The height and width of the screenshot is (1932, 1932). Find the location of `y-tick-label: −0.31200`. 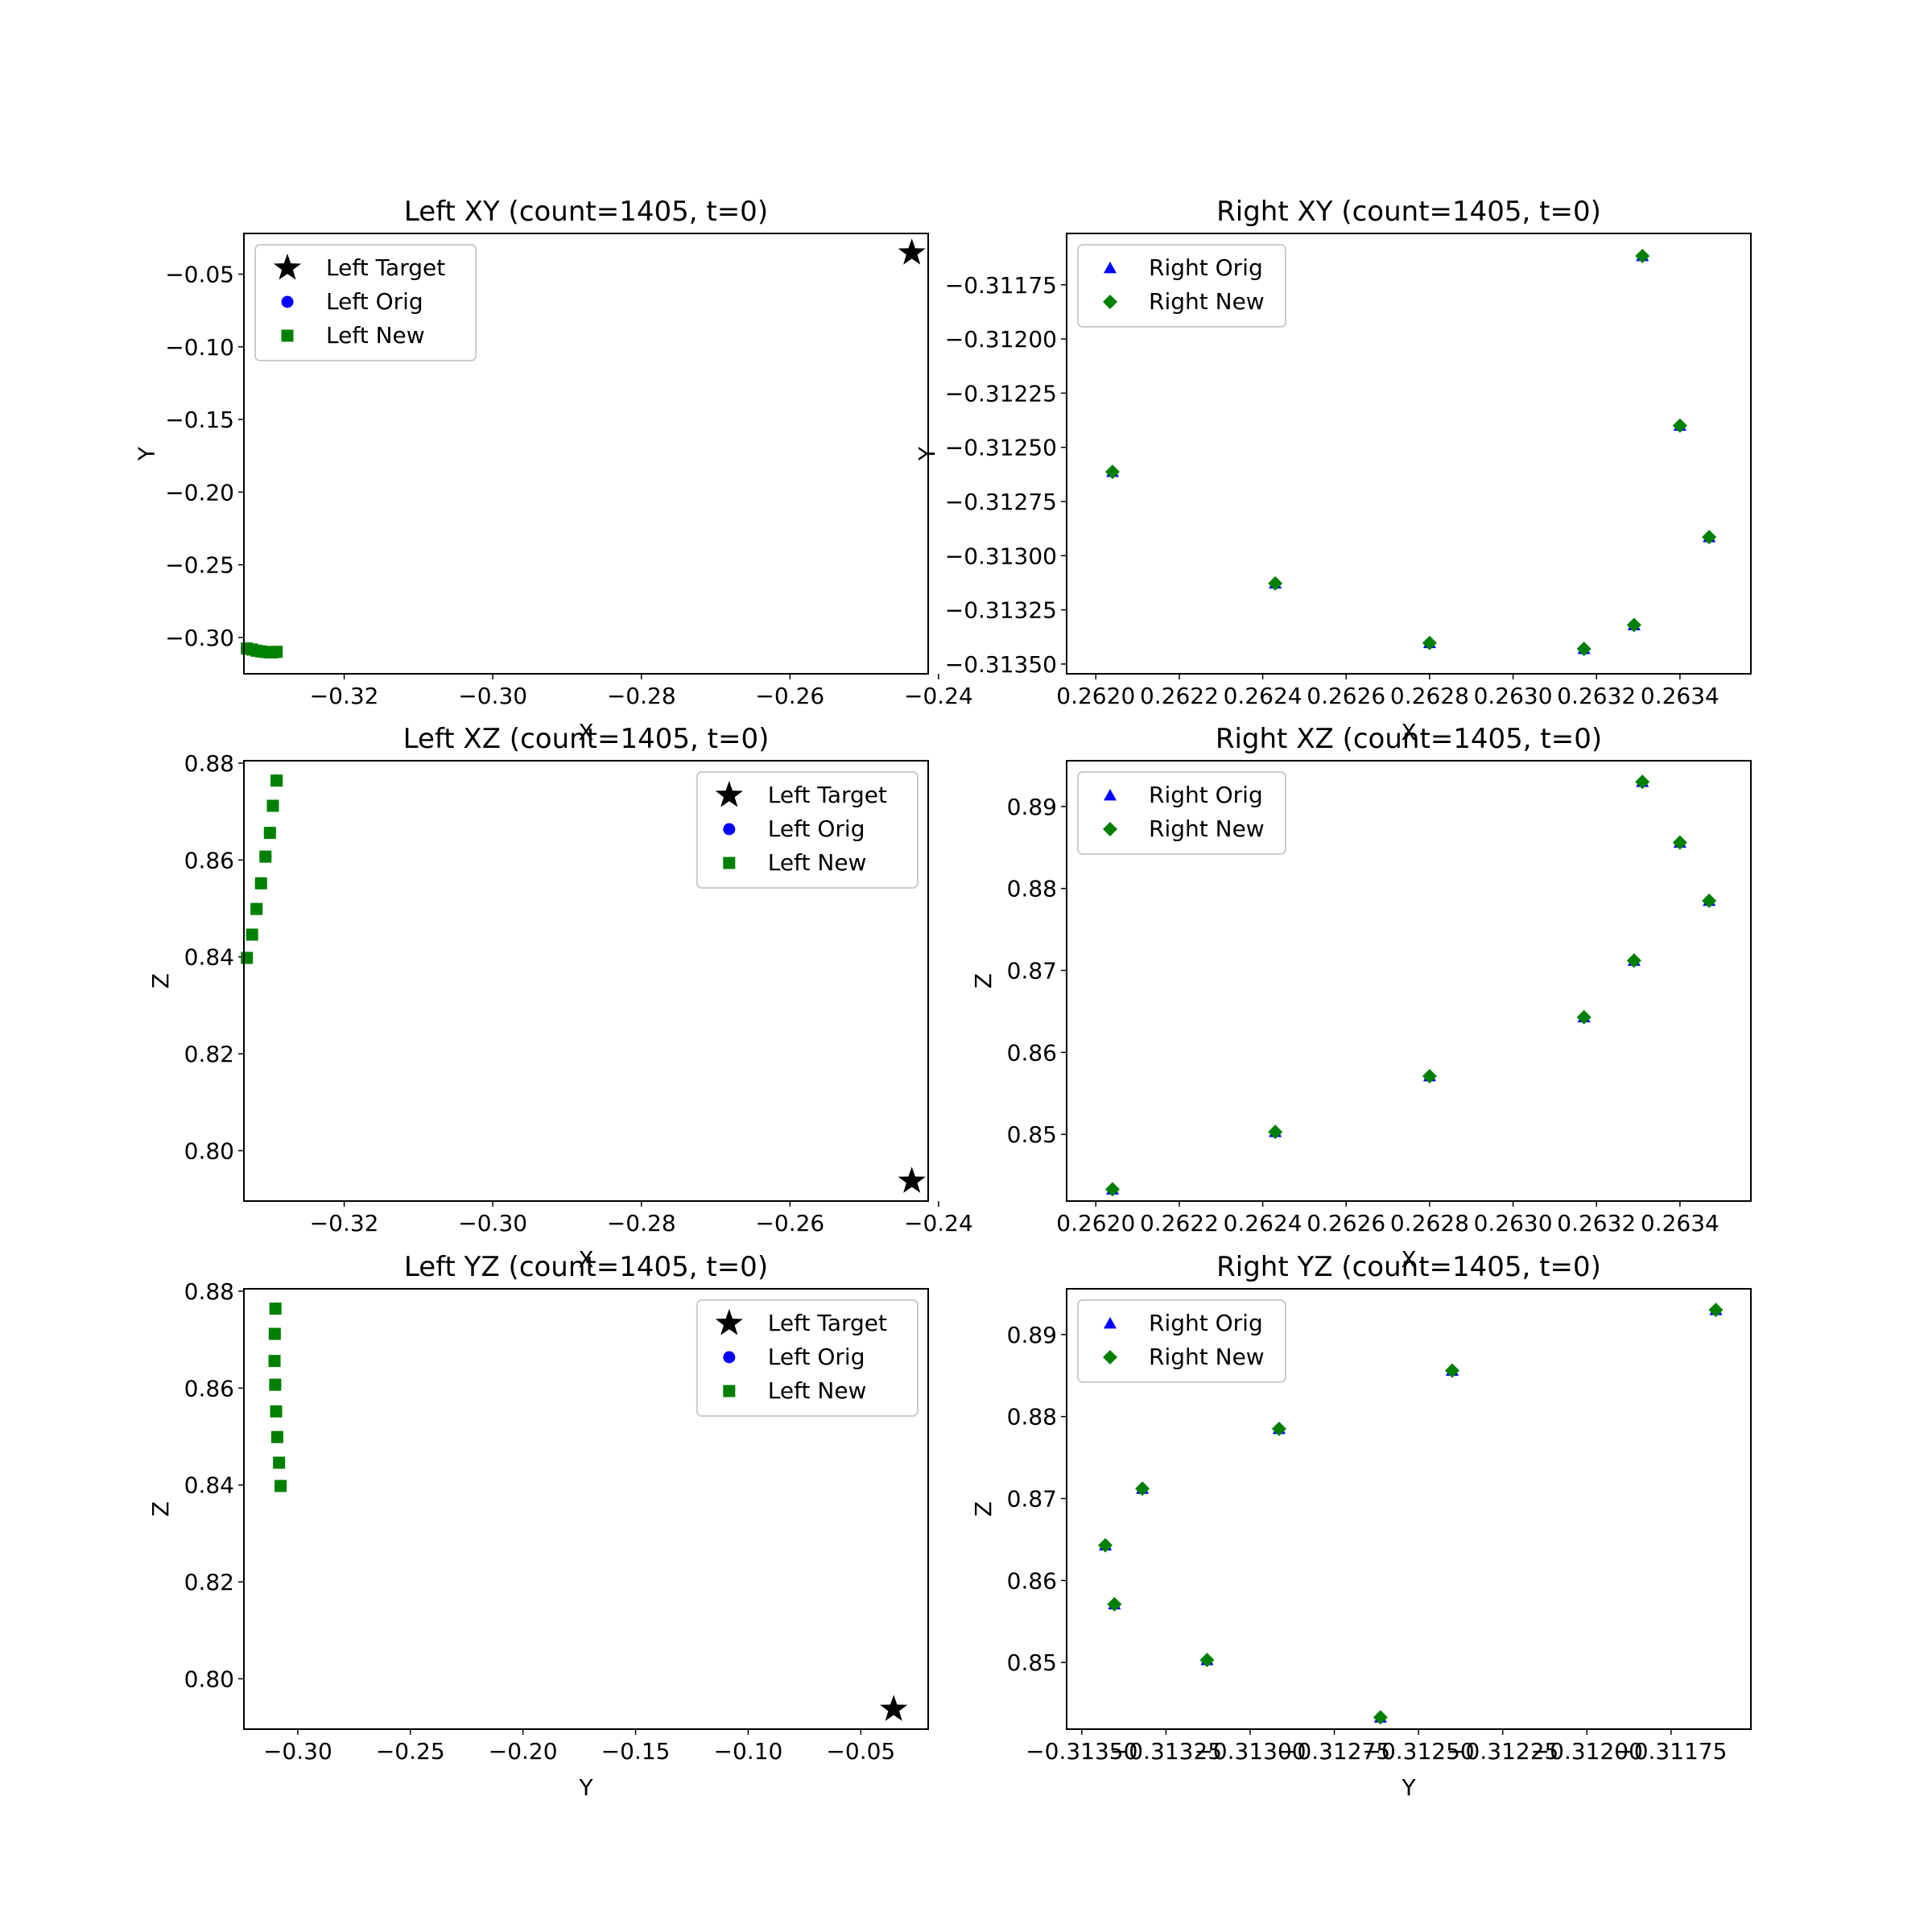

y-tick-label: −0.31200 is located at coordinates (1001, 339).